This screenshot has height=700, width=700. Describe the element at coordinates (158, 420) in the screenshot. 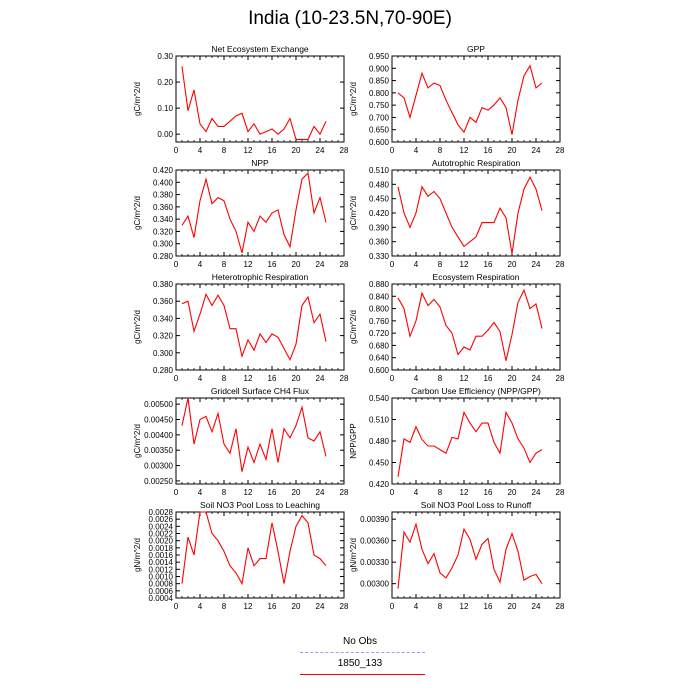

I see `y-tick-label: 0.00450` at that location.